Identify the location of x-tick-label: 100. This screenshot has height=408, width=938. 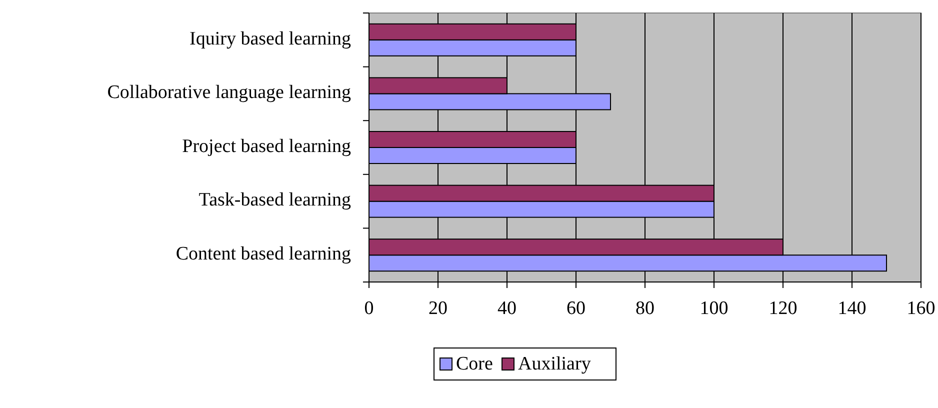
(714, 308).